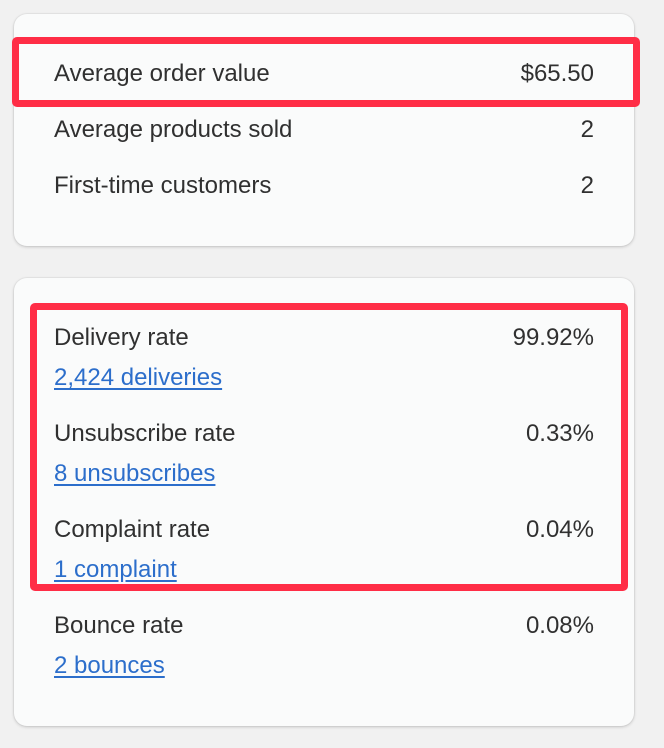 This screenshot has width=664, height=748. I want to click on bounce-rate-value: 0.08%, so click(559, 625).